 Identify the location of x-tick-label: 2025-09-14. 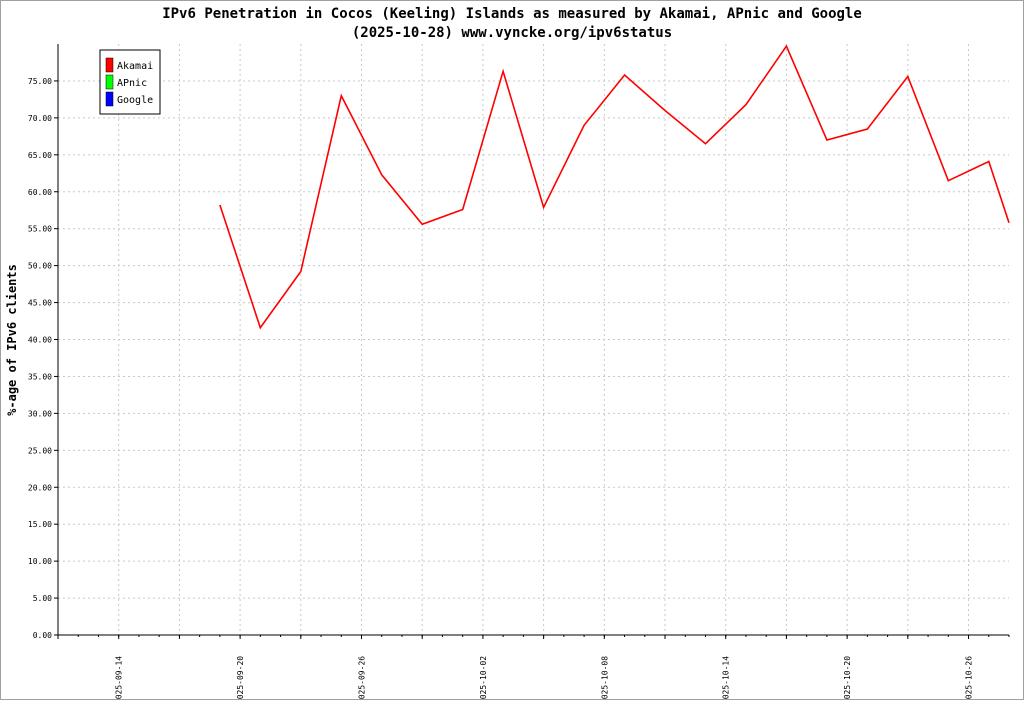
(119, 678).